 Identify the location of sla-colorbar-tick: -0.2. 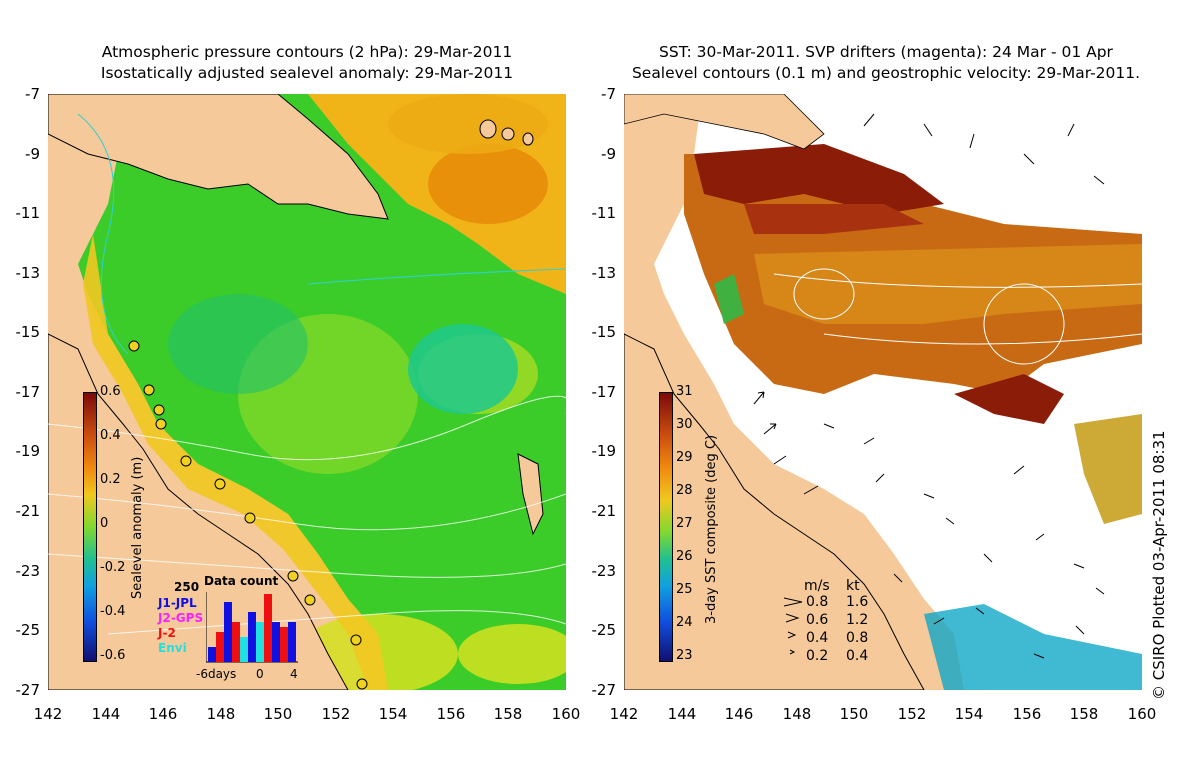
(113, 567).